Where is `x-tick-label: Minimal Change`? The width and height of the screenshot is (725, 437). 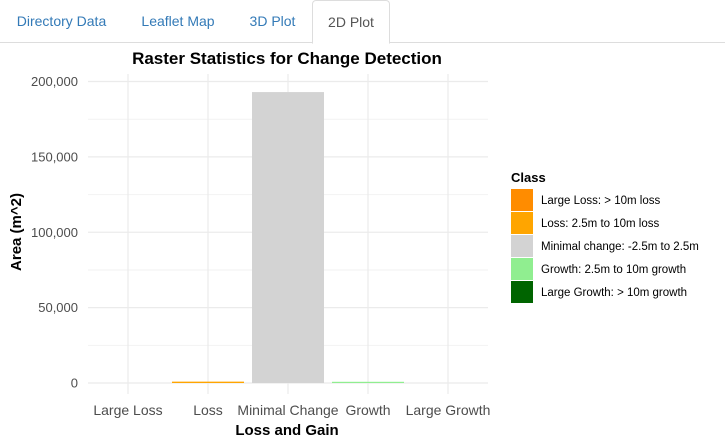 x-tick-label: Minimal Change is located at coordinates (287, 410).